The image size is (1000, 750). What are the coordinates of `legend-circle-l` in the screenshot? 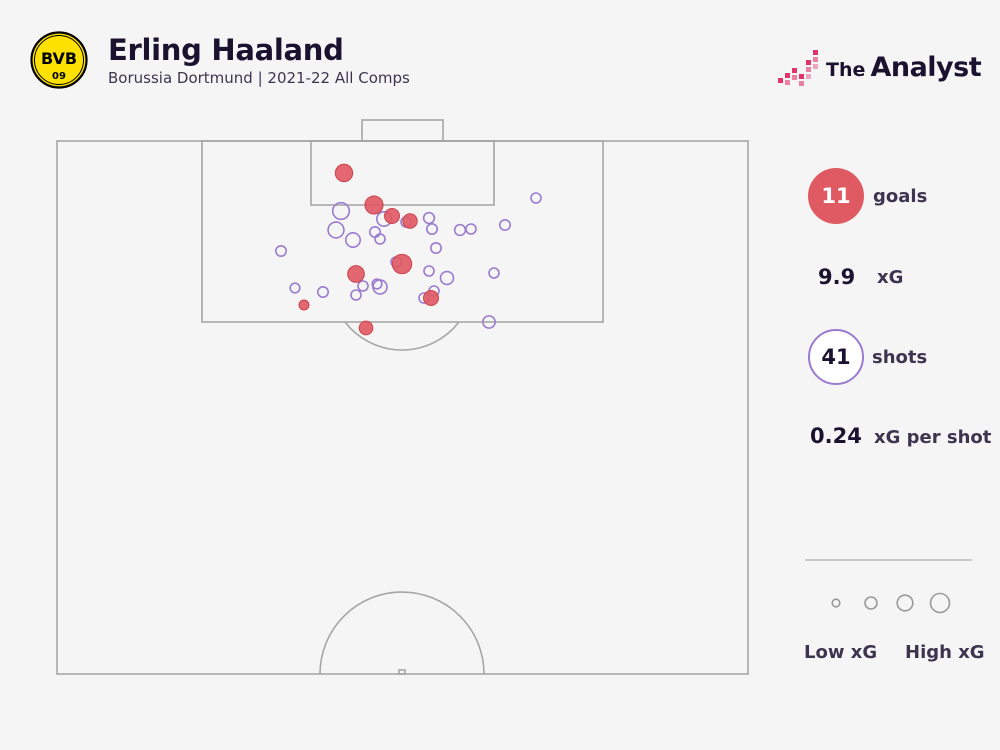 It's located at (940, 603).